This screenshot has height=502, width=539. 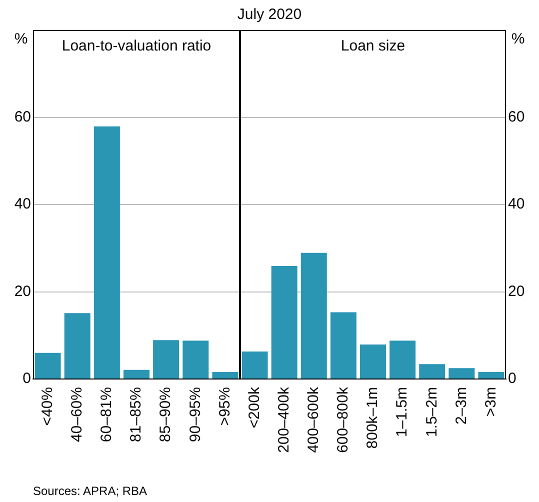 What do you see at coordinates (165, 414) in the screenshot?
I see `x-tick-label: 85–90%` at bounding box center [165, 414].